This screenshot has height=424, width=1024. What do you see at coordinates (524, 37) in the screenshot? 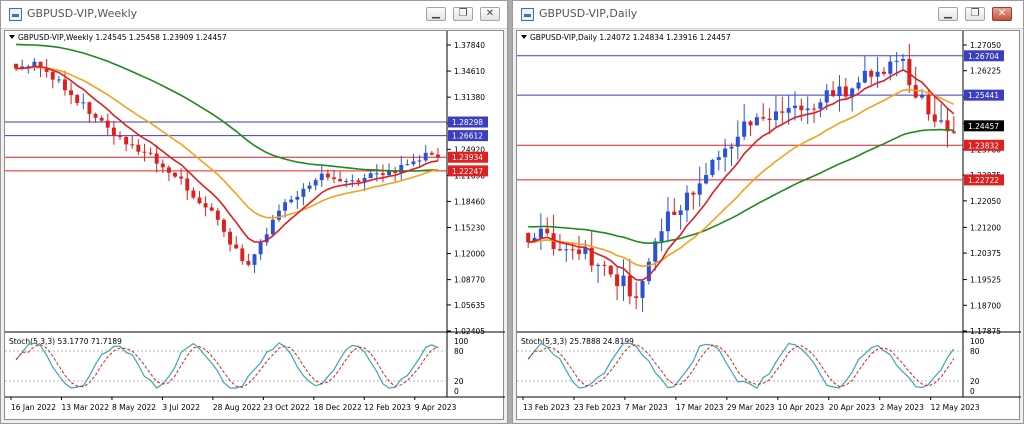
I see `dropdown-triangle-icon` at bounding box center [524, 37].